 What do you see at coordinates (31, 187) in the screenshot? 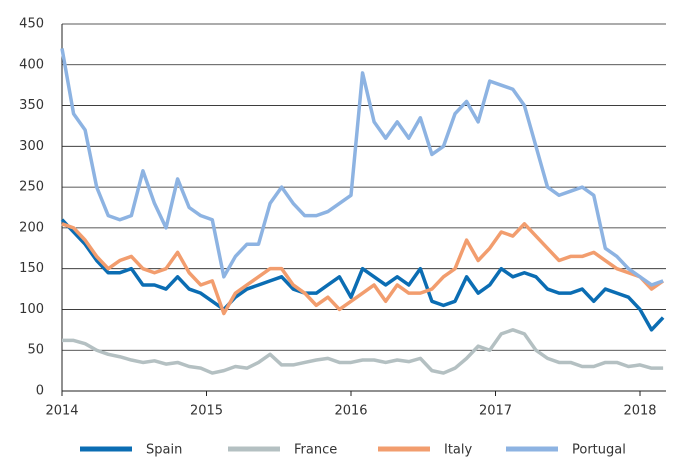
I see `y-tick-label: 250` at bounding box center [31, 187].